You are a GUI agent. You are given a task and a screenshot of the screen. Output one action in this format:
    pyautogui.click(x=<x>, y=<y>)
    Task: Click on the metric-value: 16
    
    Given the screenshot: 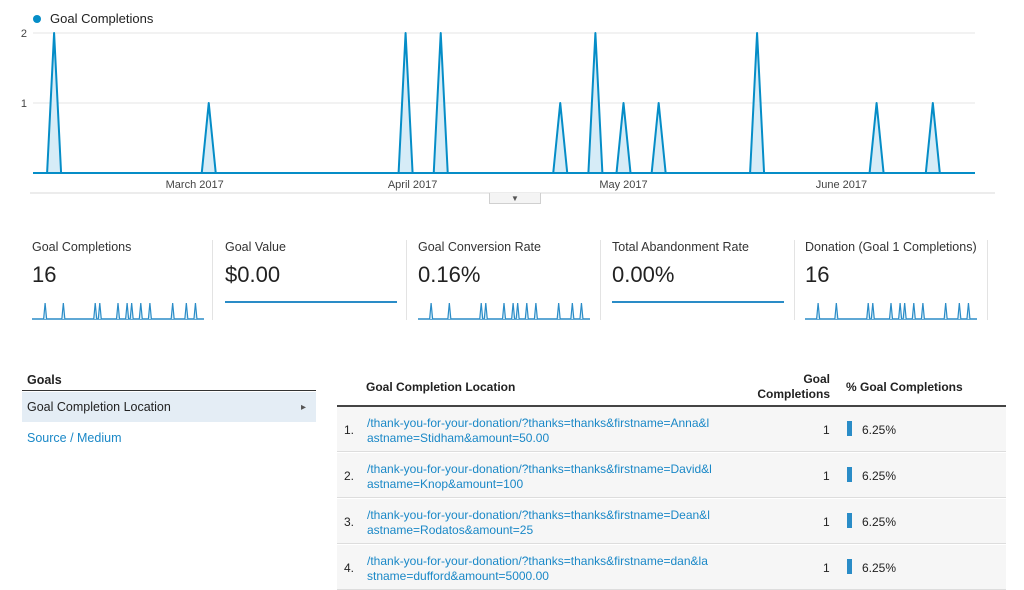 What is the action you would take?
    pyautogui.click(x=44, y=274)
    